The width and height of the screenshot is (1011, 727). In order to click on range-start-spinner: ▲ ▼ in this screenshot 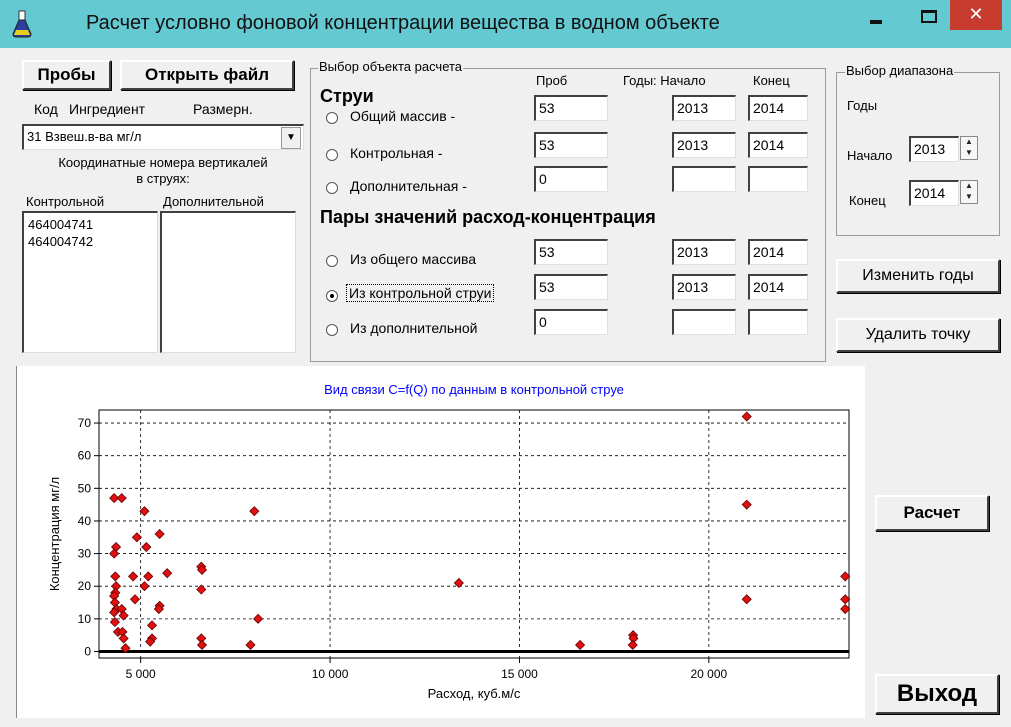, I will do `click(969, 148)`.